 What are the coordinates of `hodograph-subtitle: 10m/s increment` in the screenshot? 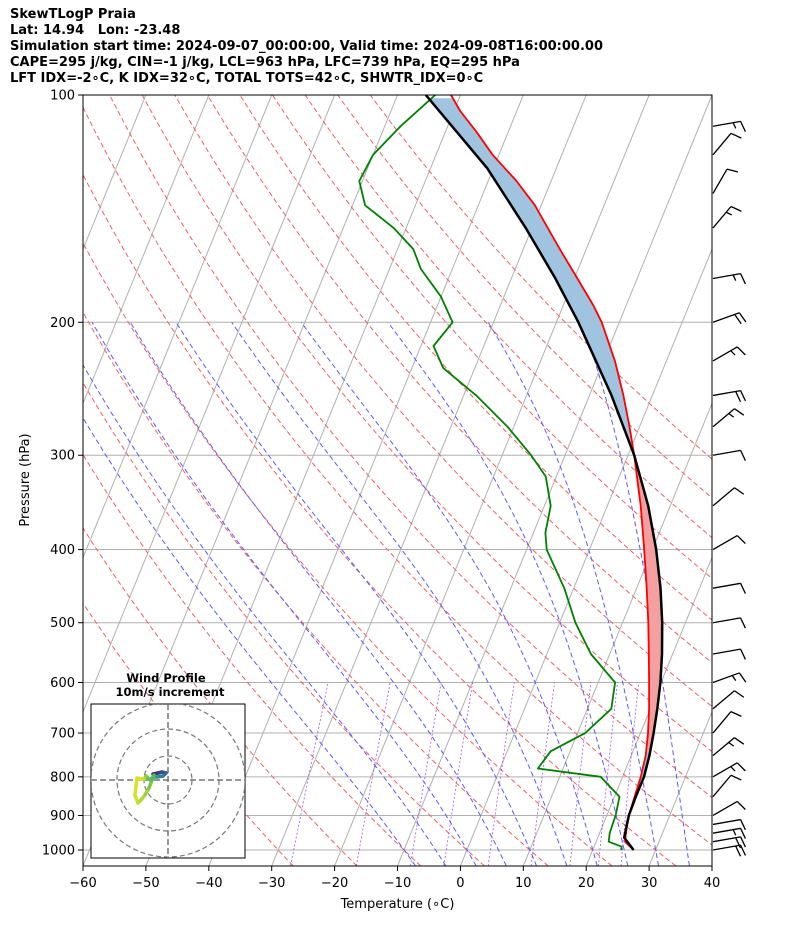 It's located at (170, 692).